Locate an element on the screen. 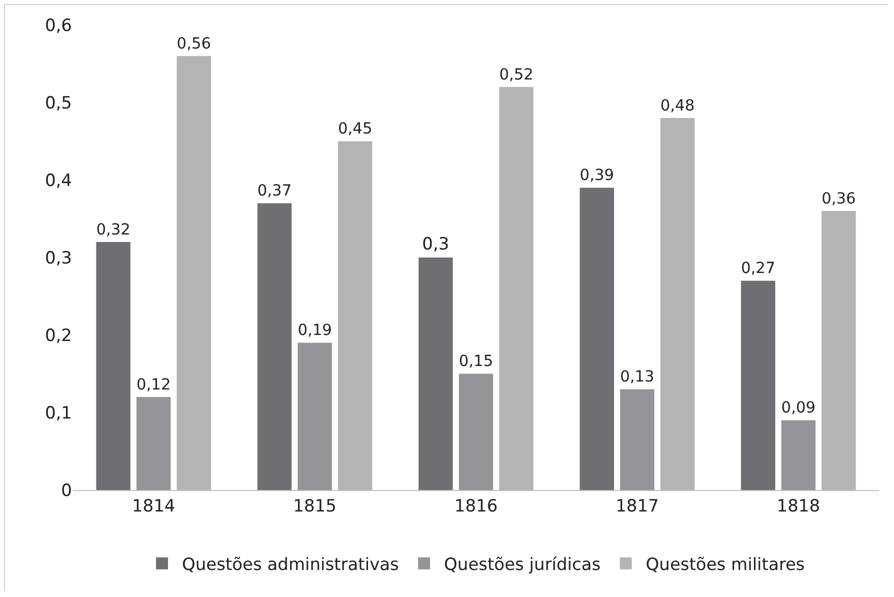 The image size is (894, 597). data-label: 0,13 is located at coordinates (637, 377).